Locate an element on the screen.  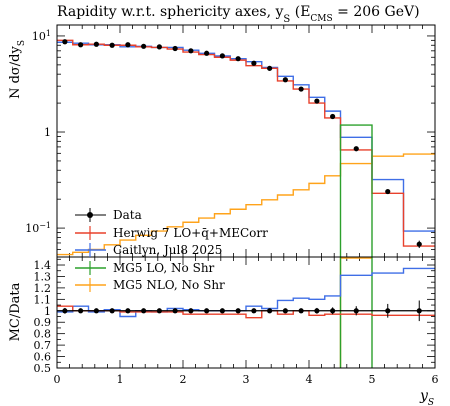
main-y-tick-label: 10¹ is located at coordinates (41, 35).